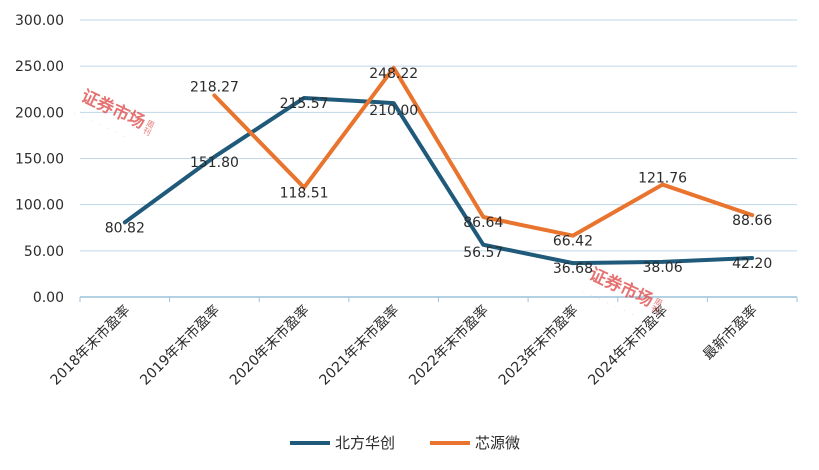 The width and height of the screenshot is (819, 470). I want to click on y-tick-label: 300.00, so click(39, 21).